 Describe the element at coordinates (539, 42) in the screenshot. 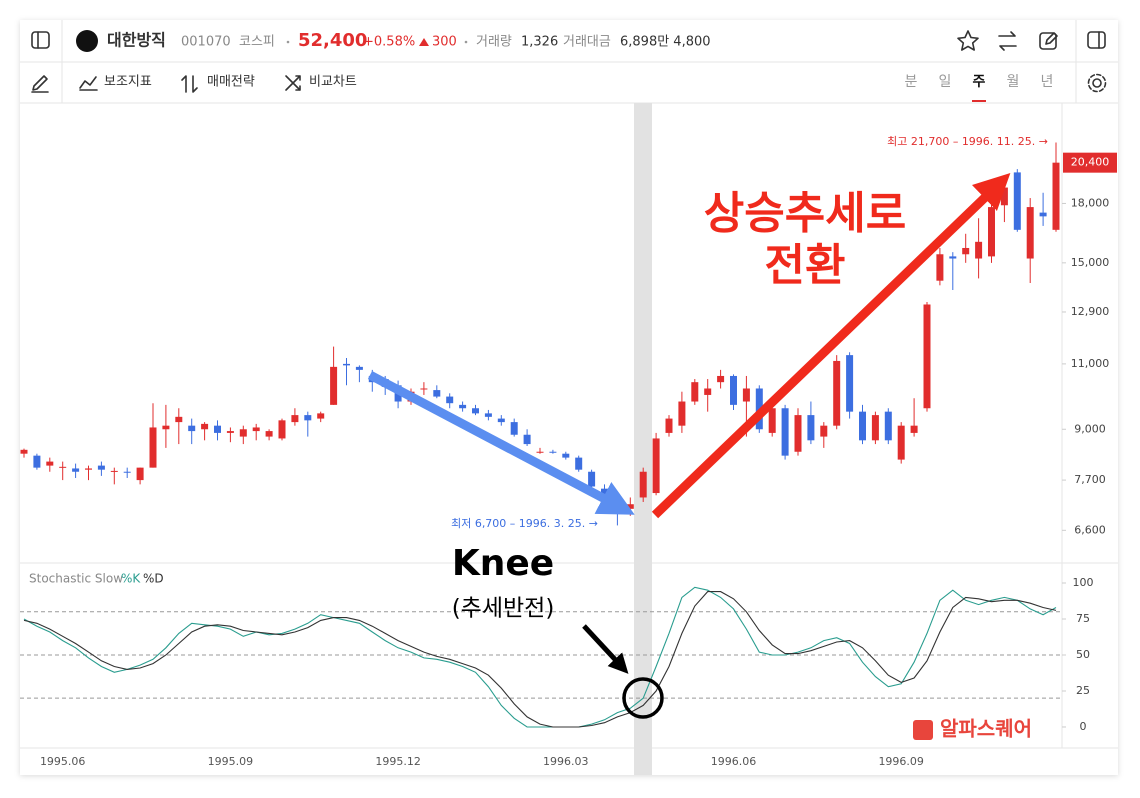

I see `volume: 1,326` at that location.